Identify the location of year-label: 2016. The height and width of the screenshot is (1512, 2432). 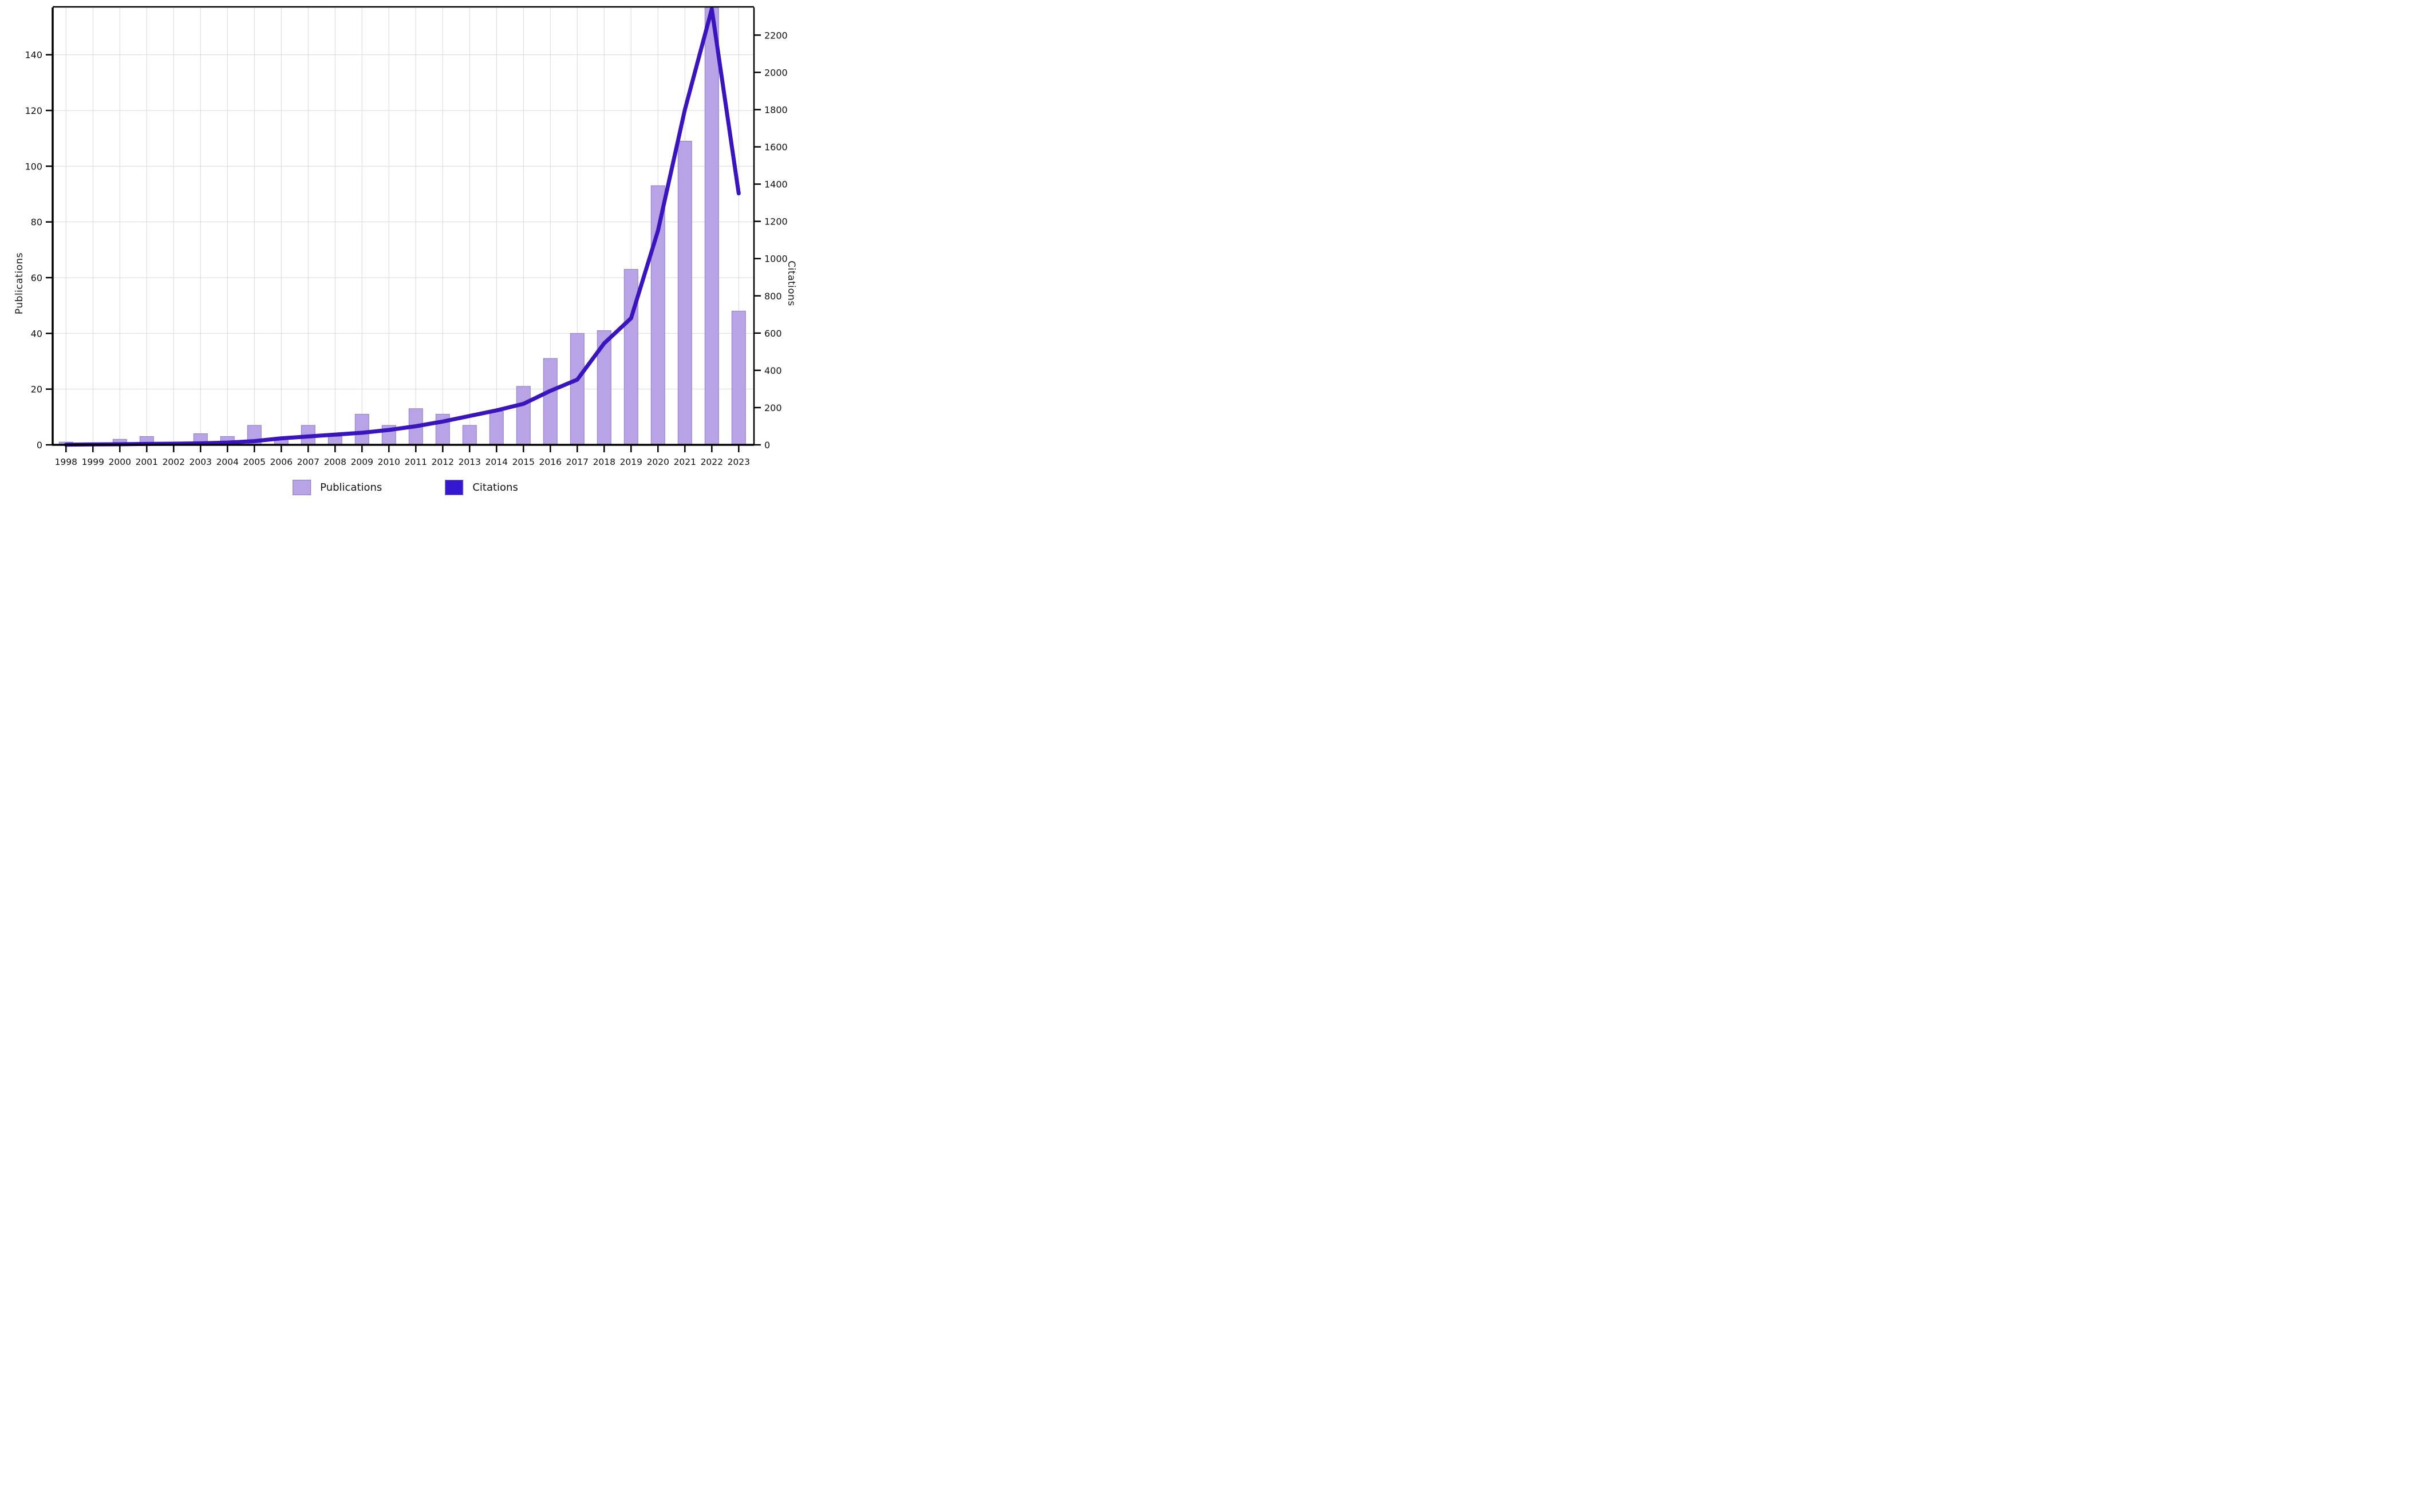
(550, 462).